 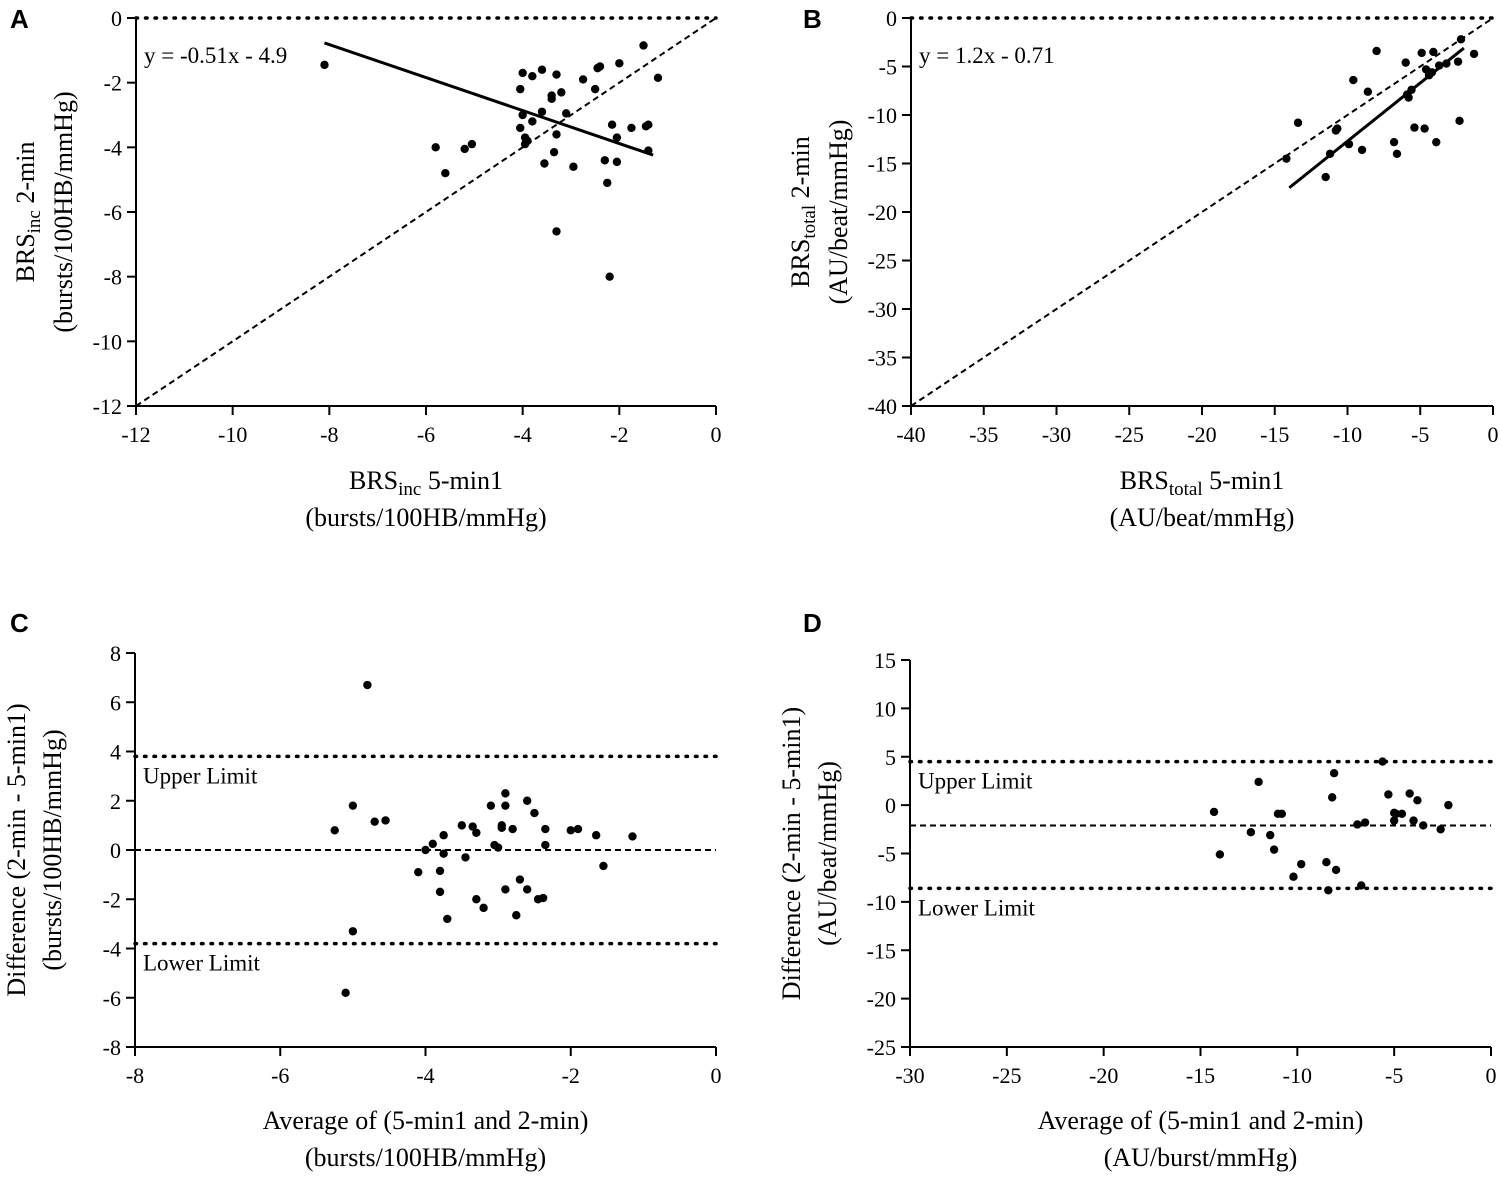 I want to click on panel-d-y-tick-label: -20, so click(x=881, y=999).